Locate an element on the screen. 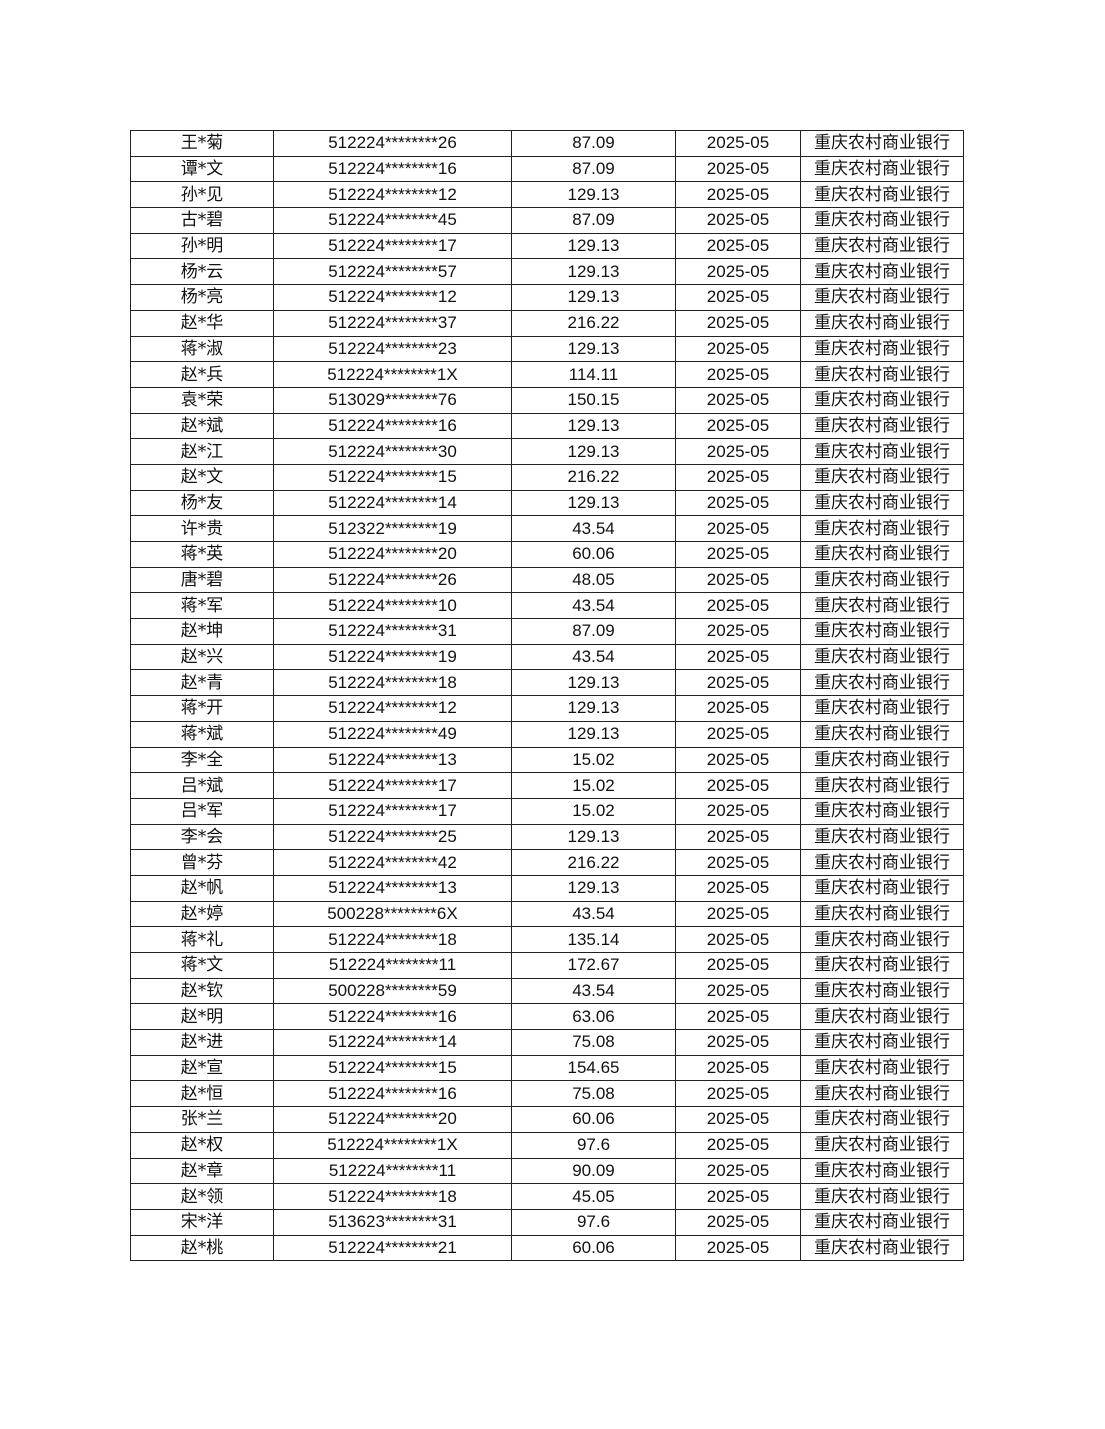 The width and height of the screenshot is (1105, 1429). table-row: 赵*青 512224********18 129.13 2025-05 重庆农村商业银行 is located at coordinates (547, 683).